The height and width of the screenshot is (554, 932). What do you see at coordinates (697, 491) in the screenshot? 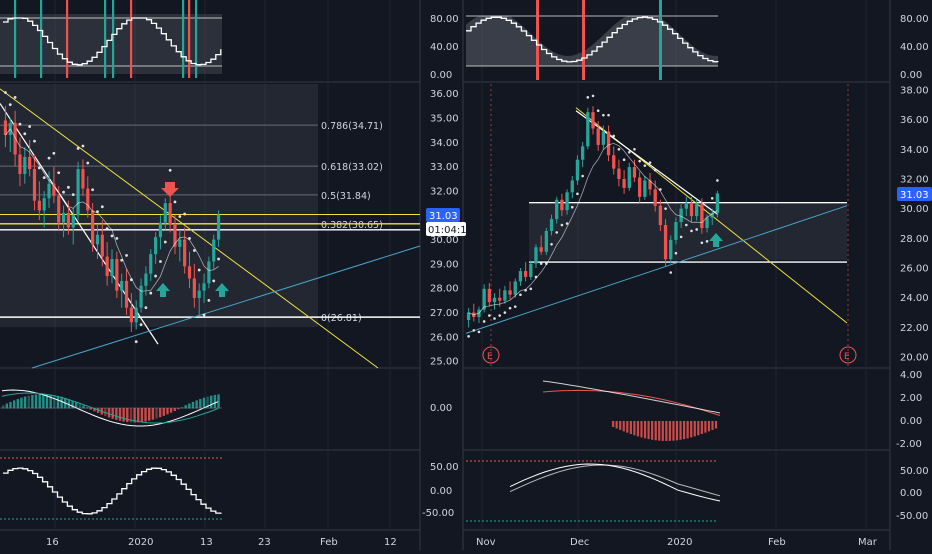
I see `right-rsi-pane: 50.00 0.00 -50.00` at bounding box center [697, 491].